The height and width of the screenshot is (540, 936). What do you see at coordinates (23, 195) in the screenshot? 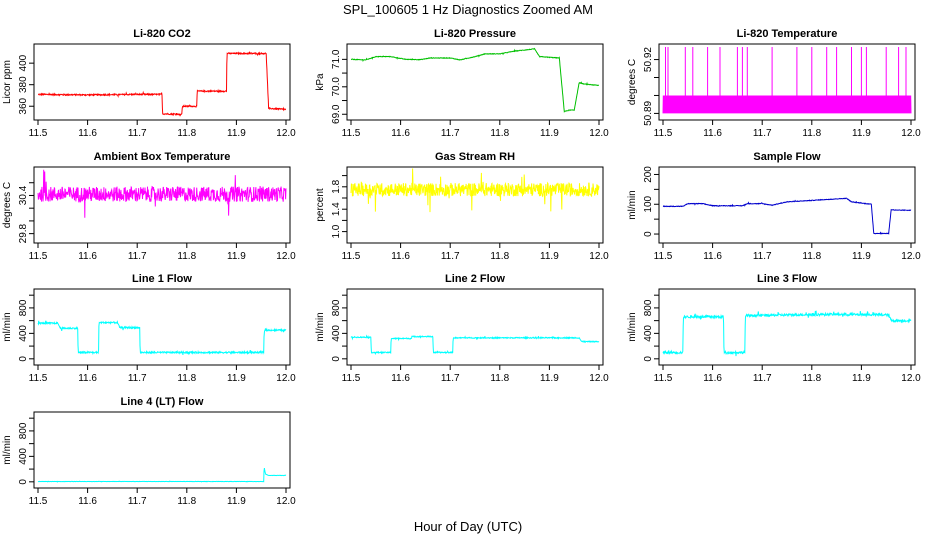
I see `panel-4-y-tick-label: 30.4` at bounding box center [23, 195].